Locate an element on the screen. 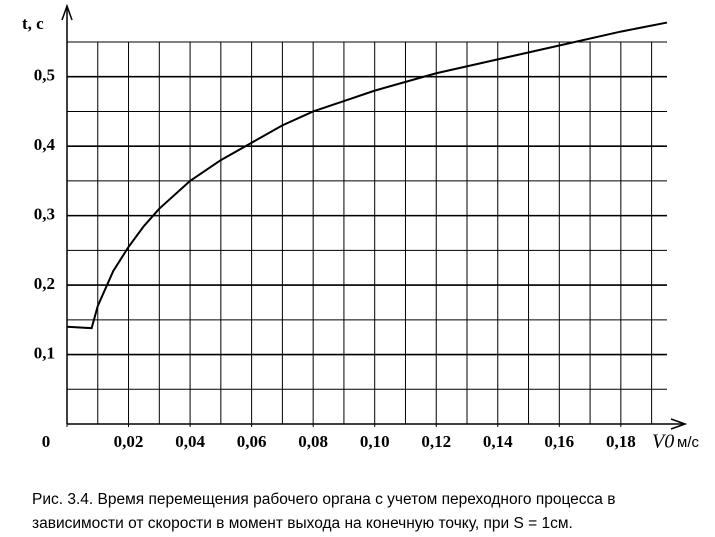  x-tick-label: 0,06 is located at coordinates (252, 441).